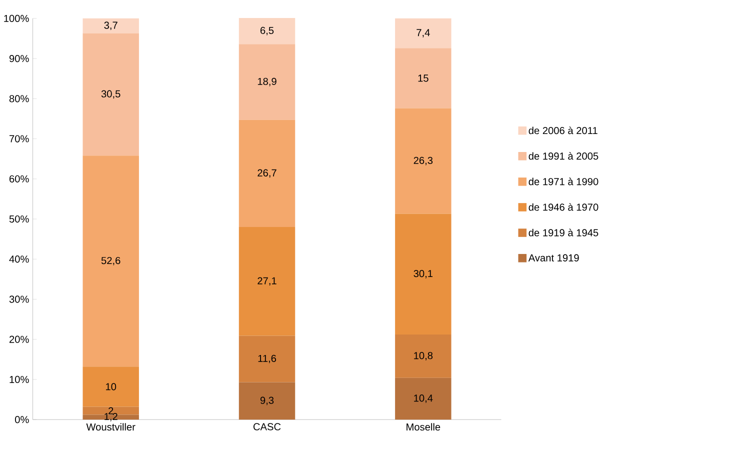 Image resolution: width=749 pixels, height=460 pixels. What do you see at coordinates (19, 299) in the screenshot?
I see `y-tick-label: 30%` at bounding box center [19, 299].